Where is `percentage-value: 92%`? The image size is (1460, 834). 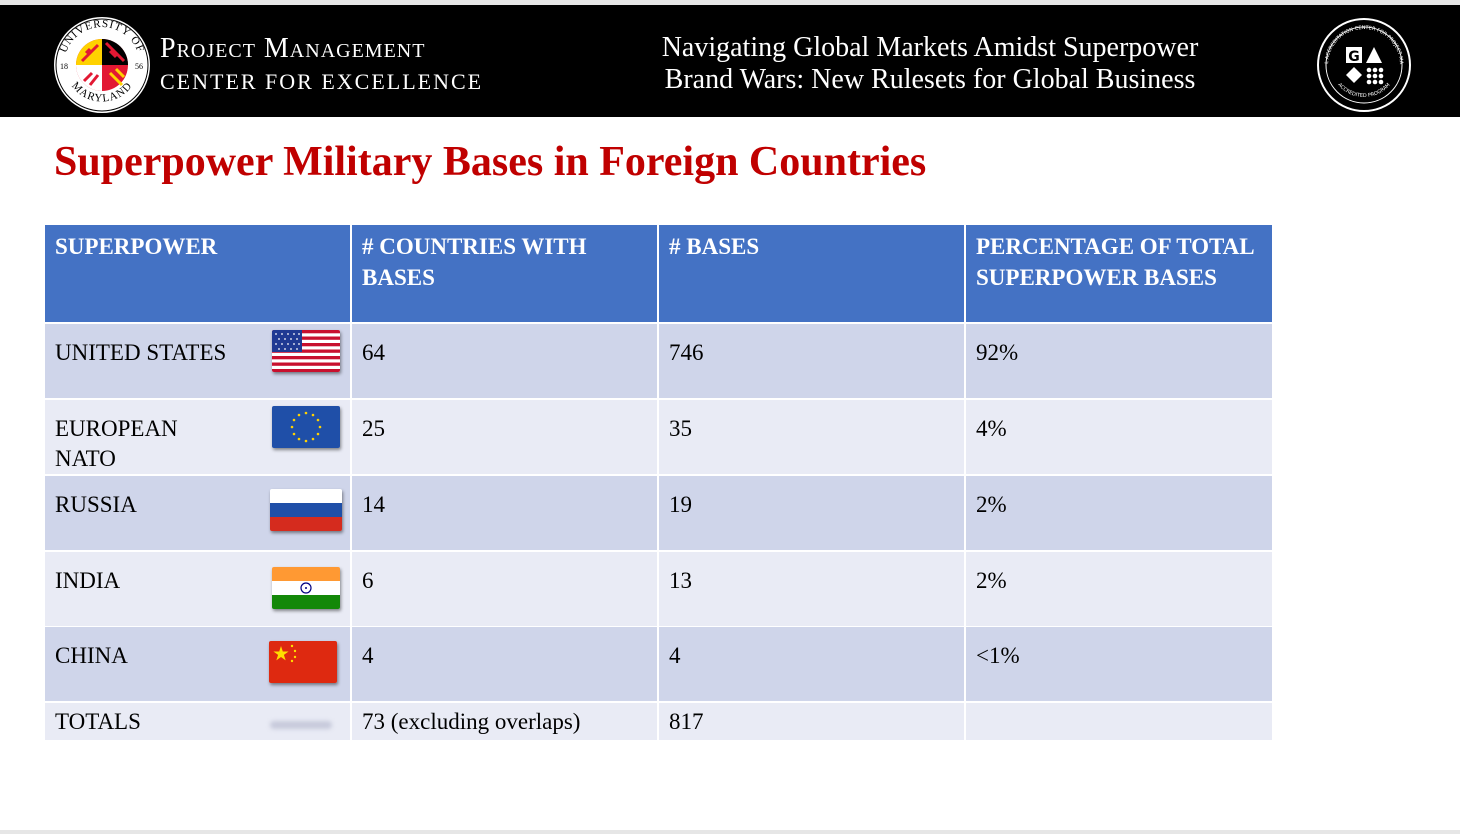 percentage-value: 92% is located at coordinates (1119, 361).